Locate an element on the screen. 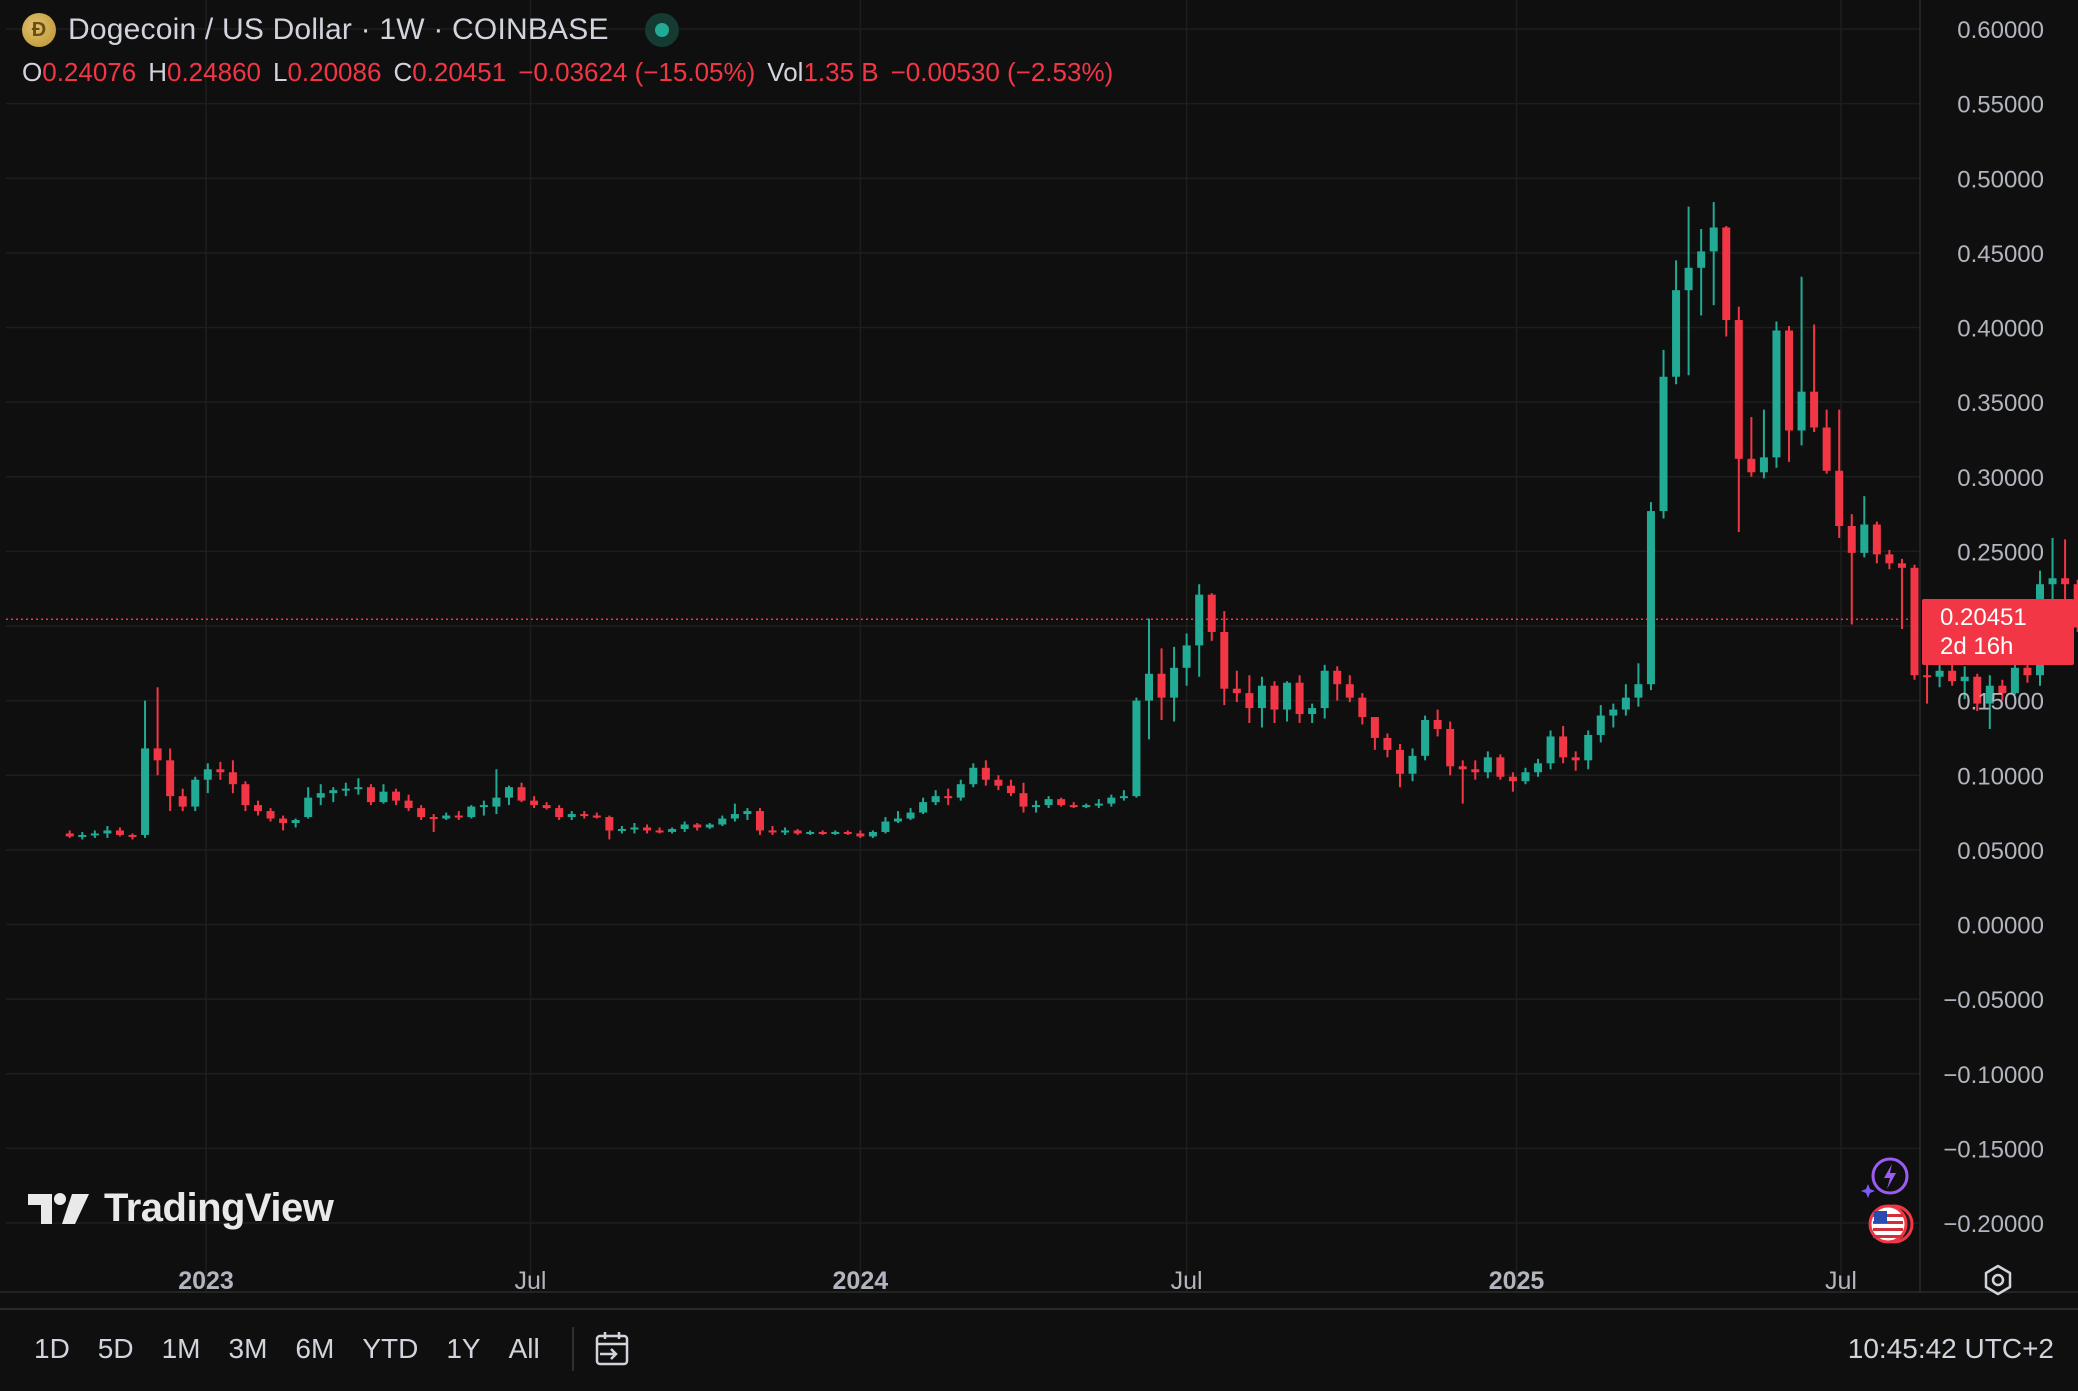  axis-settings-gear-icon is located at coordinates (1998, 1280).